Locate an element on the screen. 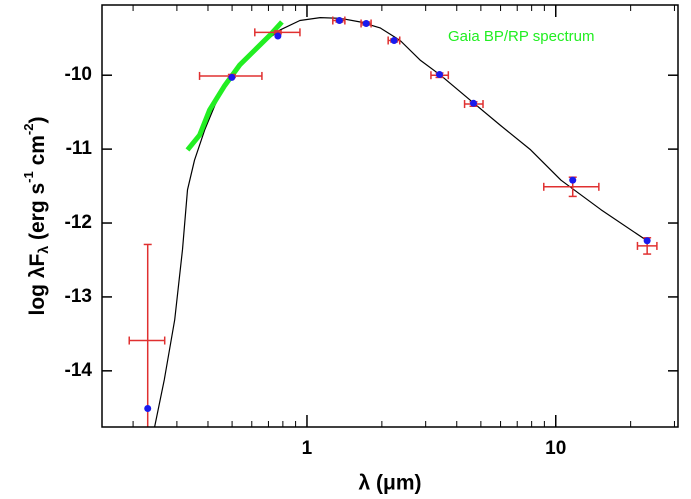  x-tick-label: 10 is located at coordinates (555, 448).